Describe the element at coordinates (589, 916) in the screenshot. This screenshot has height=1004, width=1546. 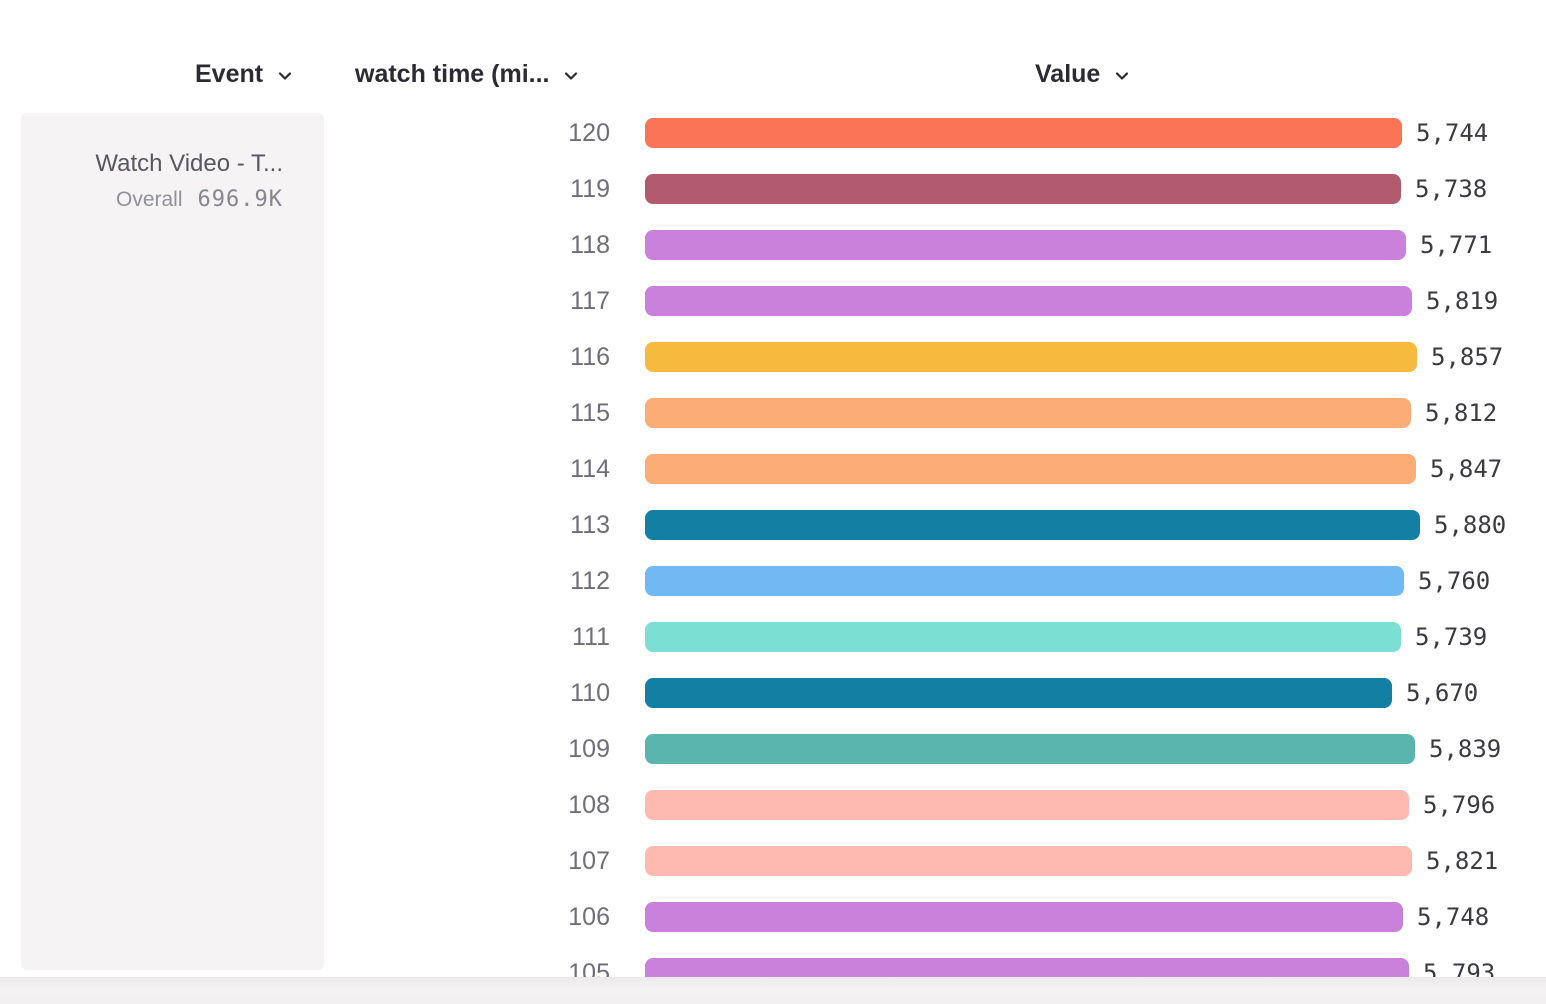
I see `bar-category: 106` at that location.